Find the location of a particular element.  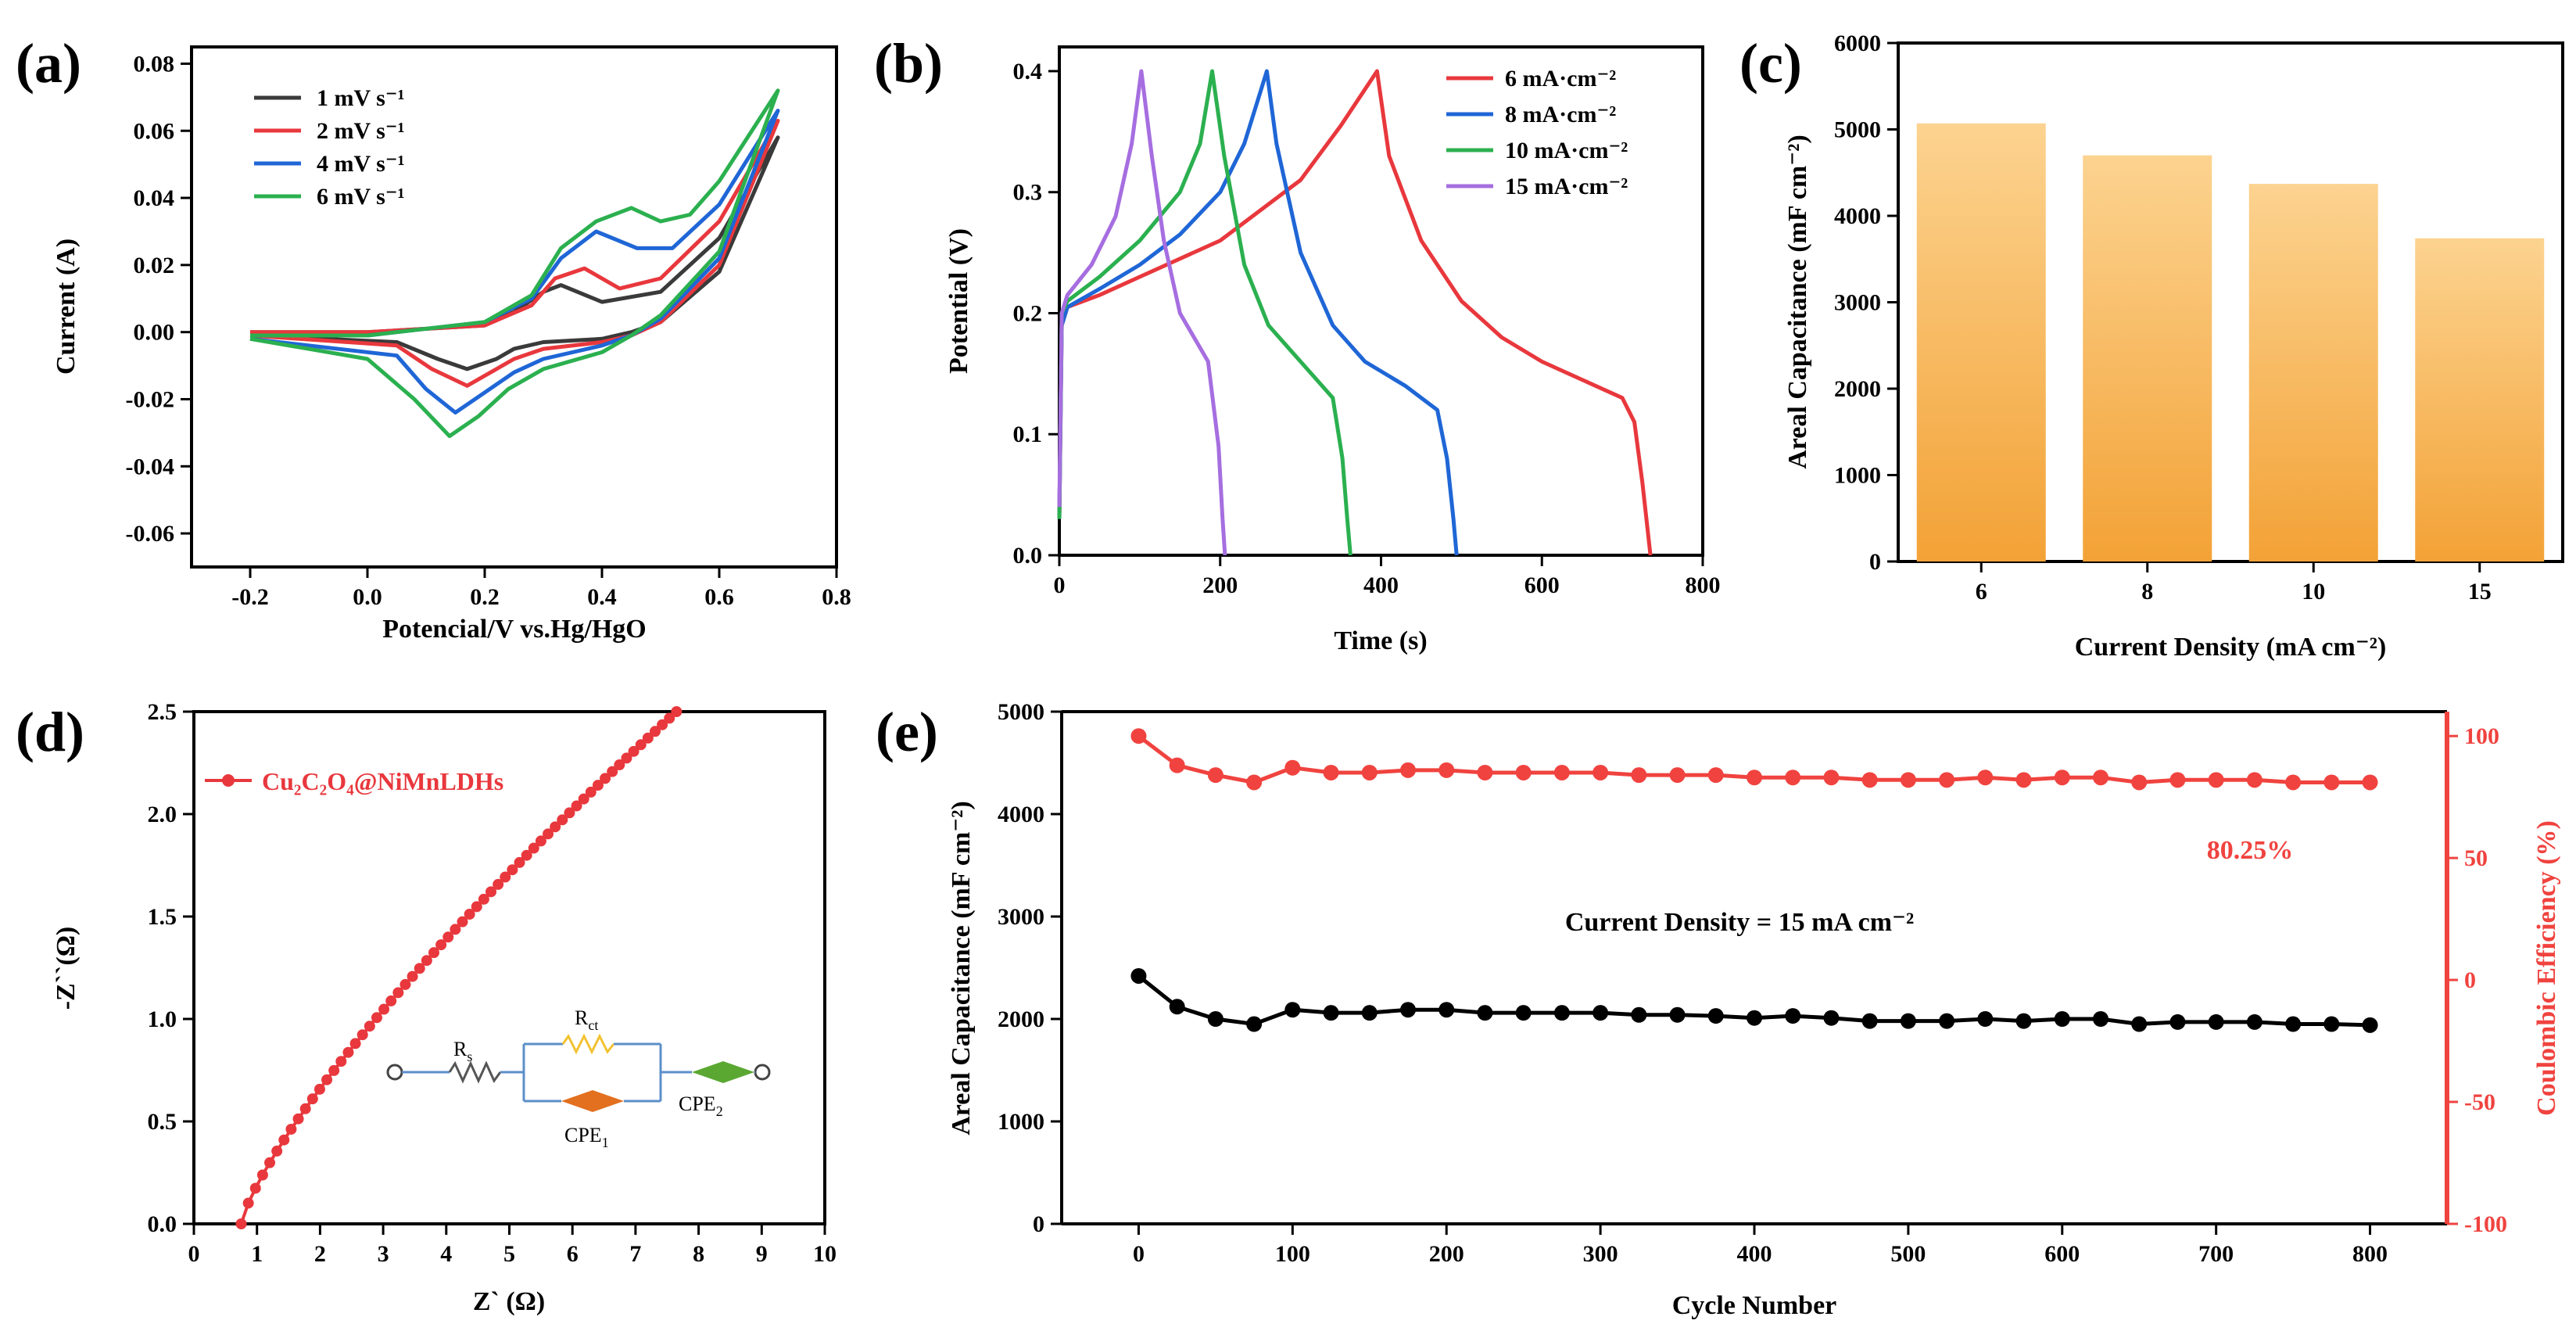

y-tick-label: 0.02 is located at coordinates (154, 265).